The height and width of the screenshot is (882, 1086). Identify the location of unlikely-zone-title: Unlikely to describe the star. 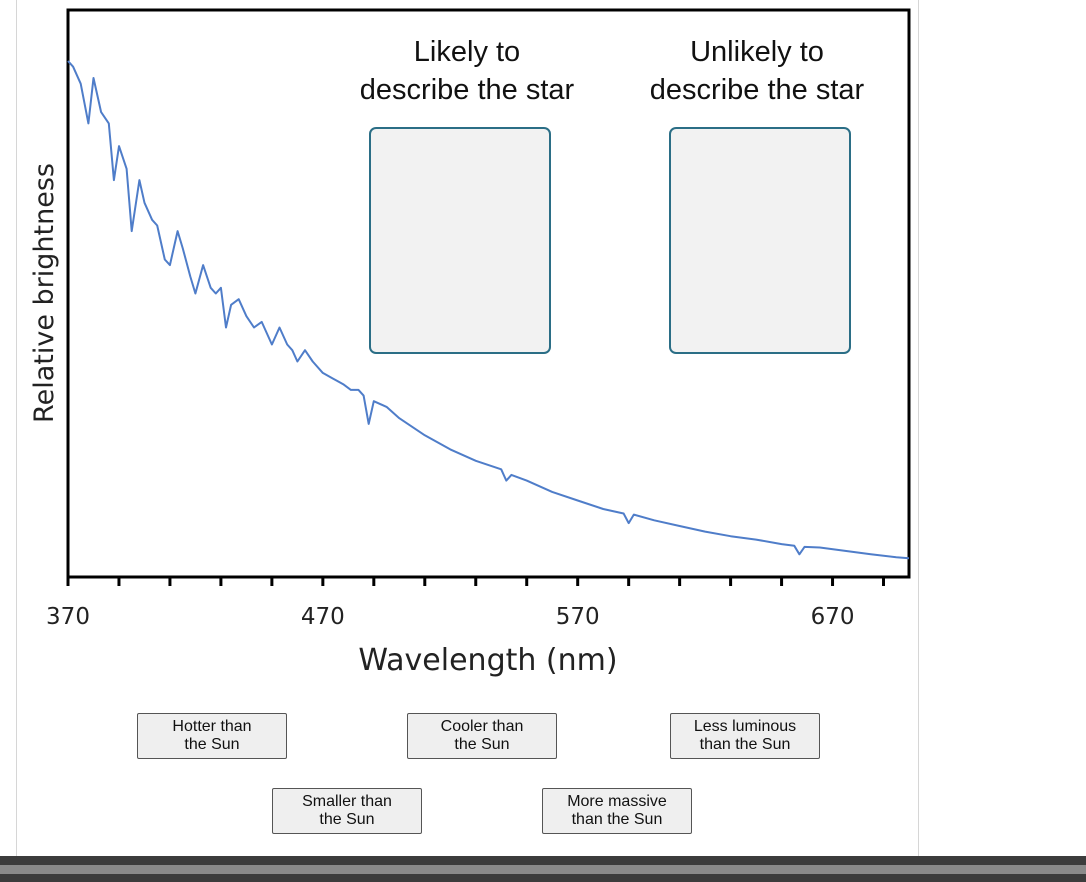
(757, 71).